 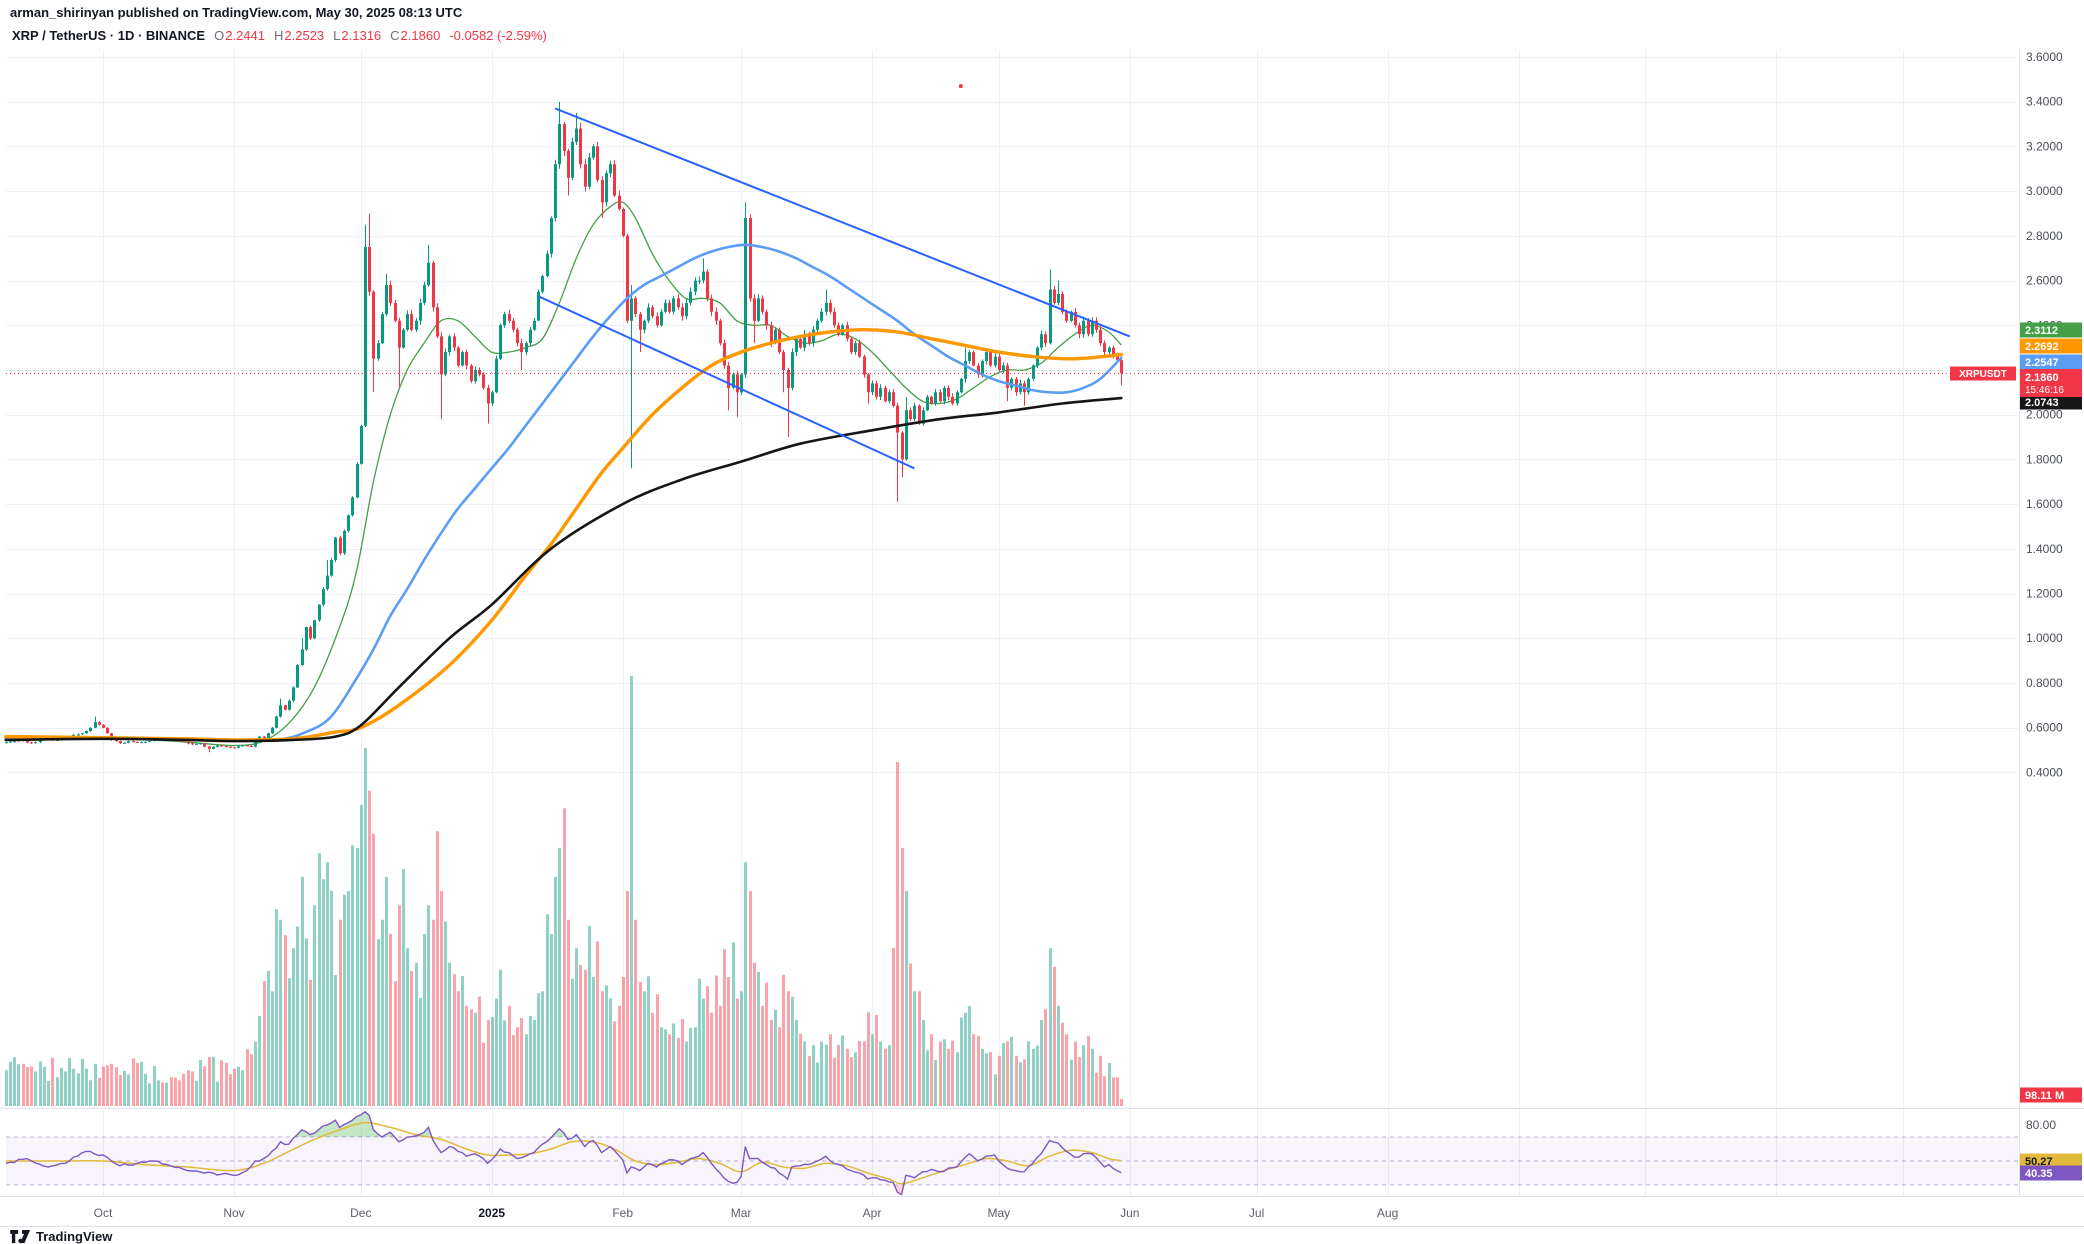 What do you see at coordinates (304, 35) in the screenshot?
I see `high-value: 2.2523` at bounding box center [304, 35].